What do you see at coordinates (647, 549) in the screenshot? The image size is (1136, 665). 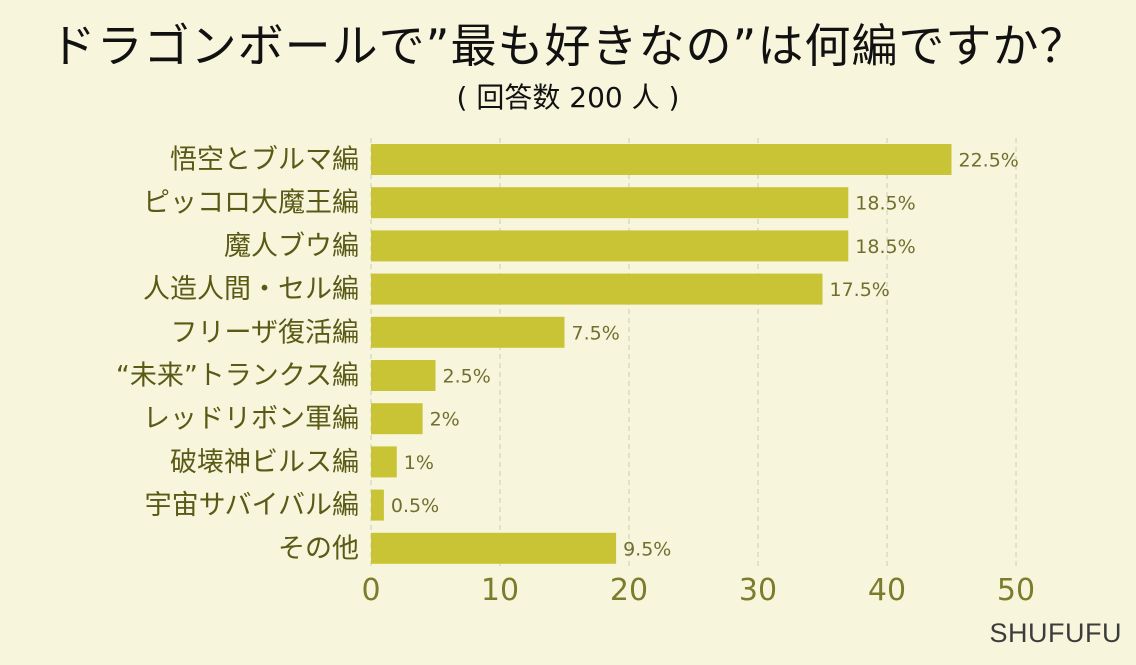 I see `value-label: 9.5%` at bounding box center [647, 549].